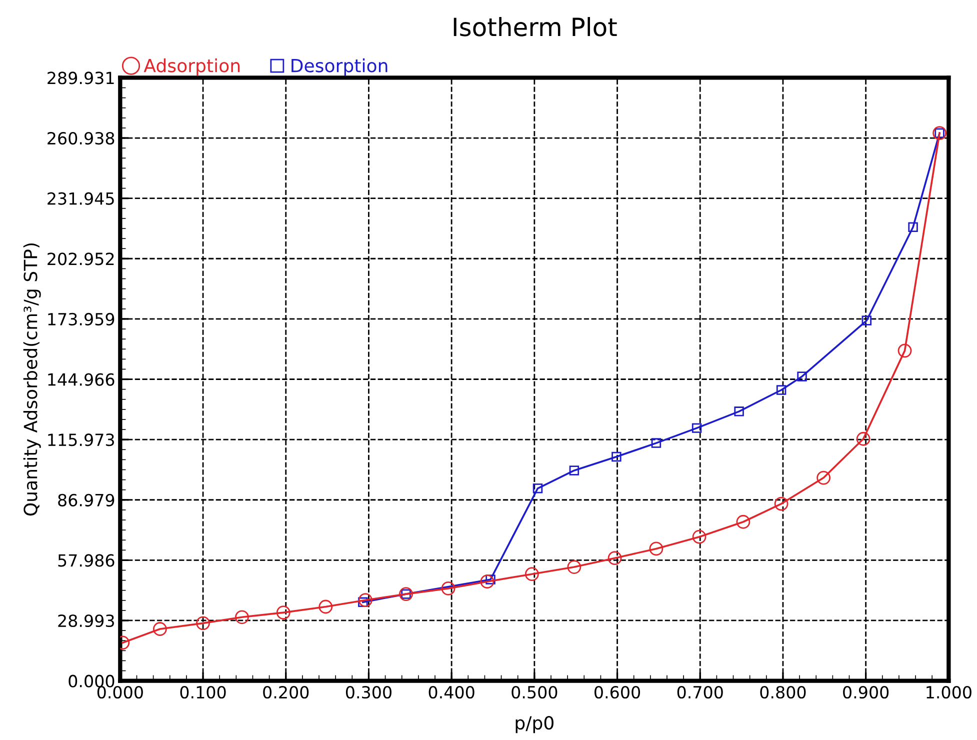  Describe the element at coordinates (81, 259) in the screenshot. I see `y-tick-label: 202.952` at that location.